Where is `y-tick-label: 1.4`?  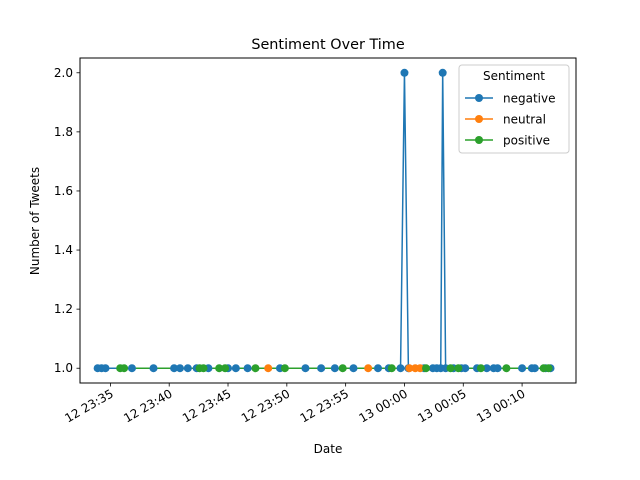
y-tick-label: 1.4 is located at coordinates (63, 250).